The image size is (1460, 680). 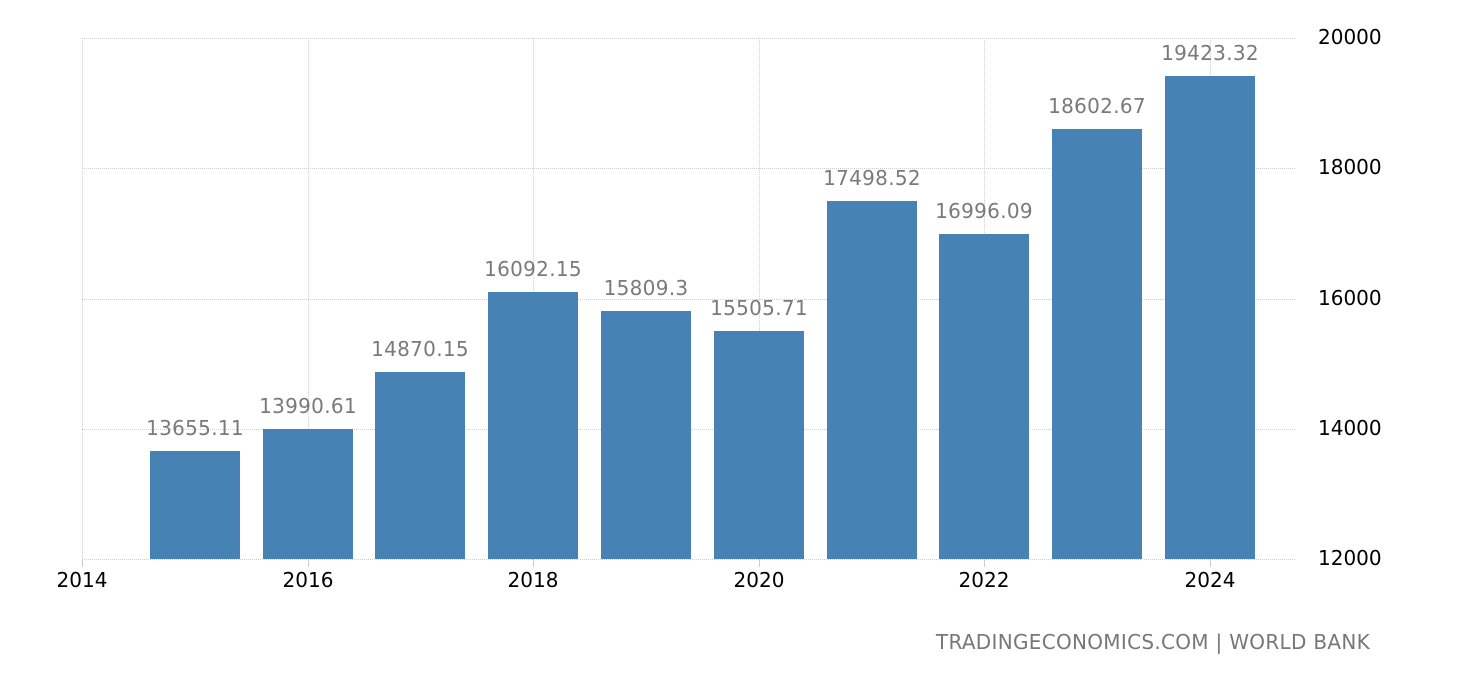 What do you see at coordinates (1350, 428) in the screenshot?
I see `y-tick-label: 14000` at bounding box center [1350, 428].